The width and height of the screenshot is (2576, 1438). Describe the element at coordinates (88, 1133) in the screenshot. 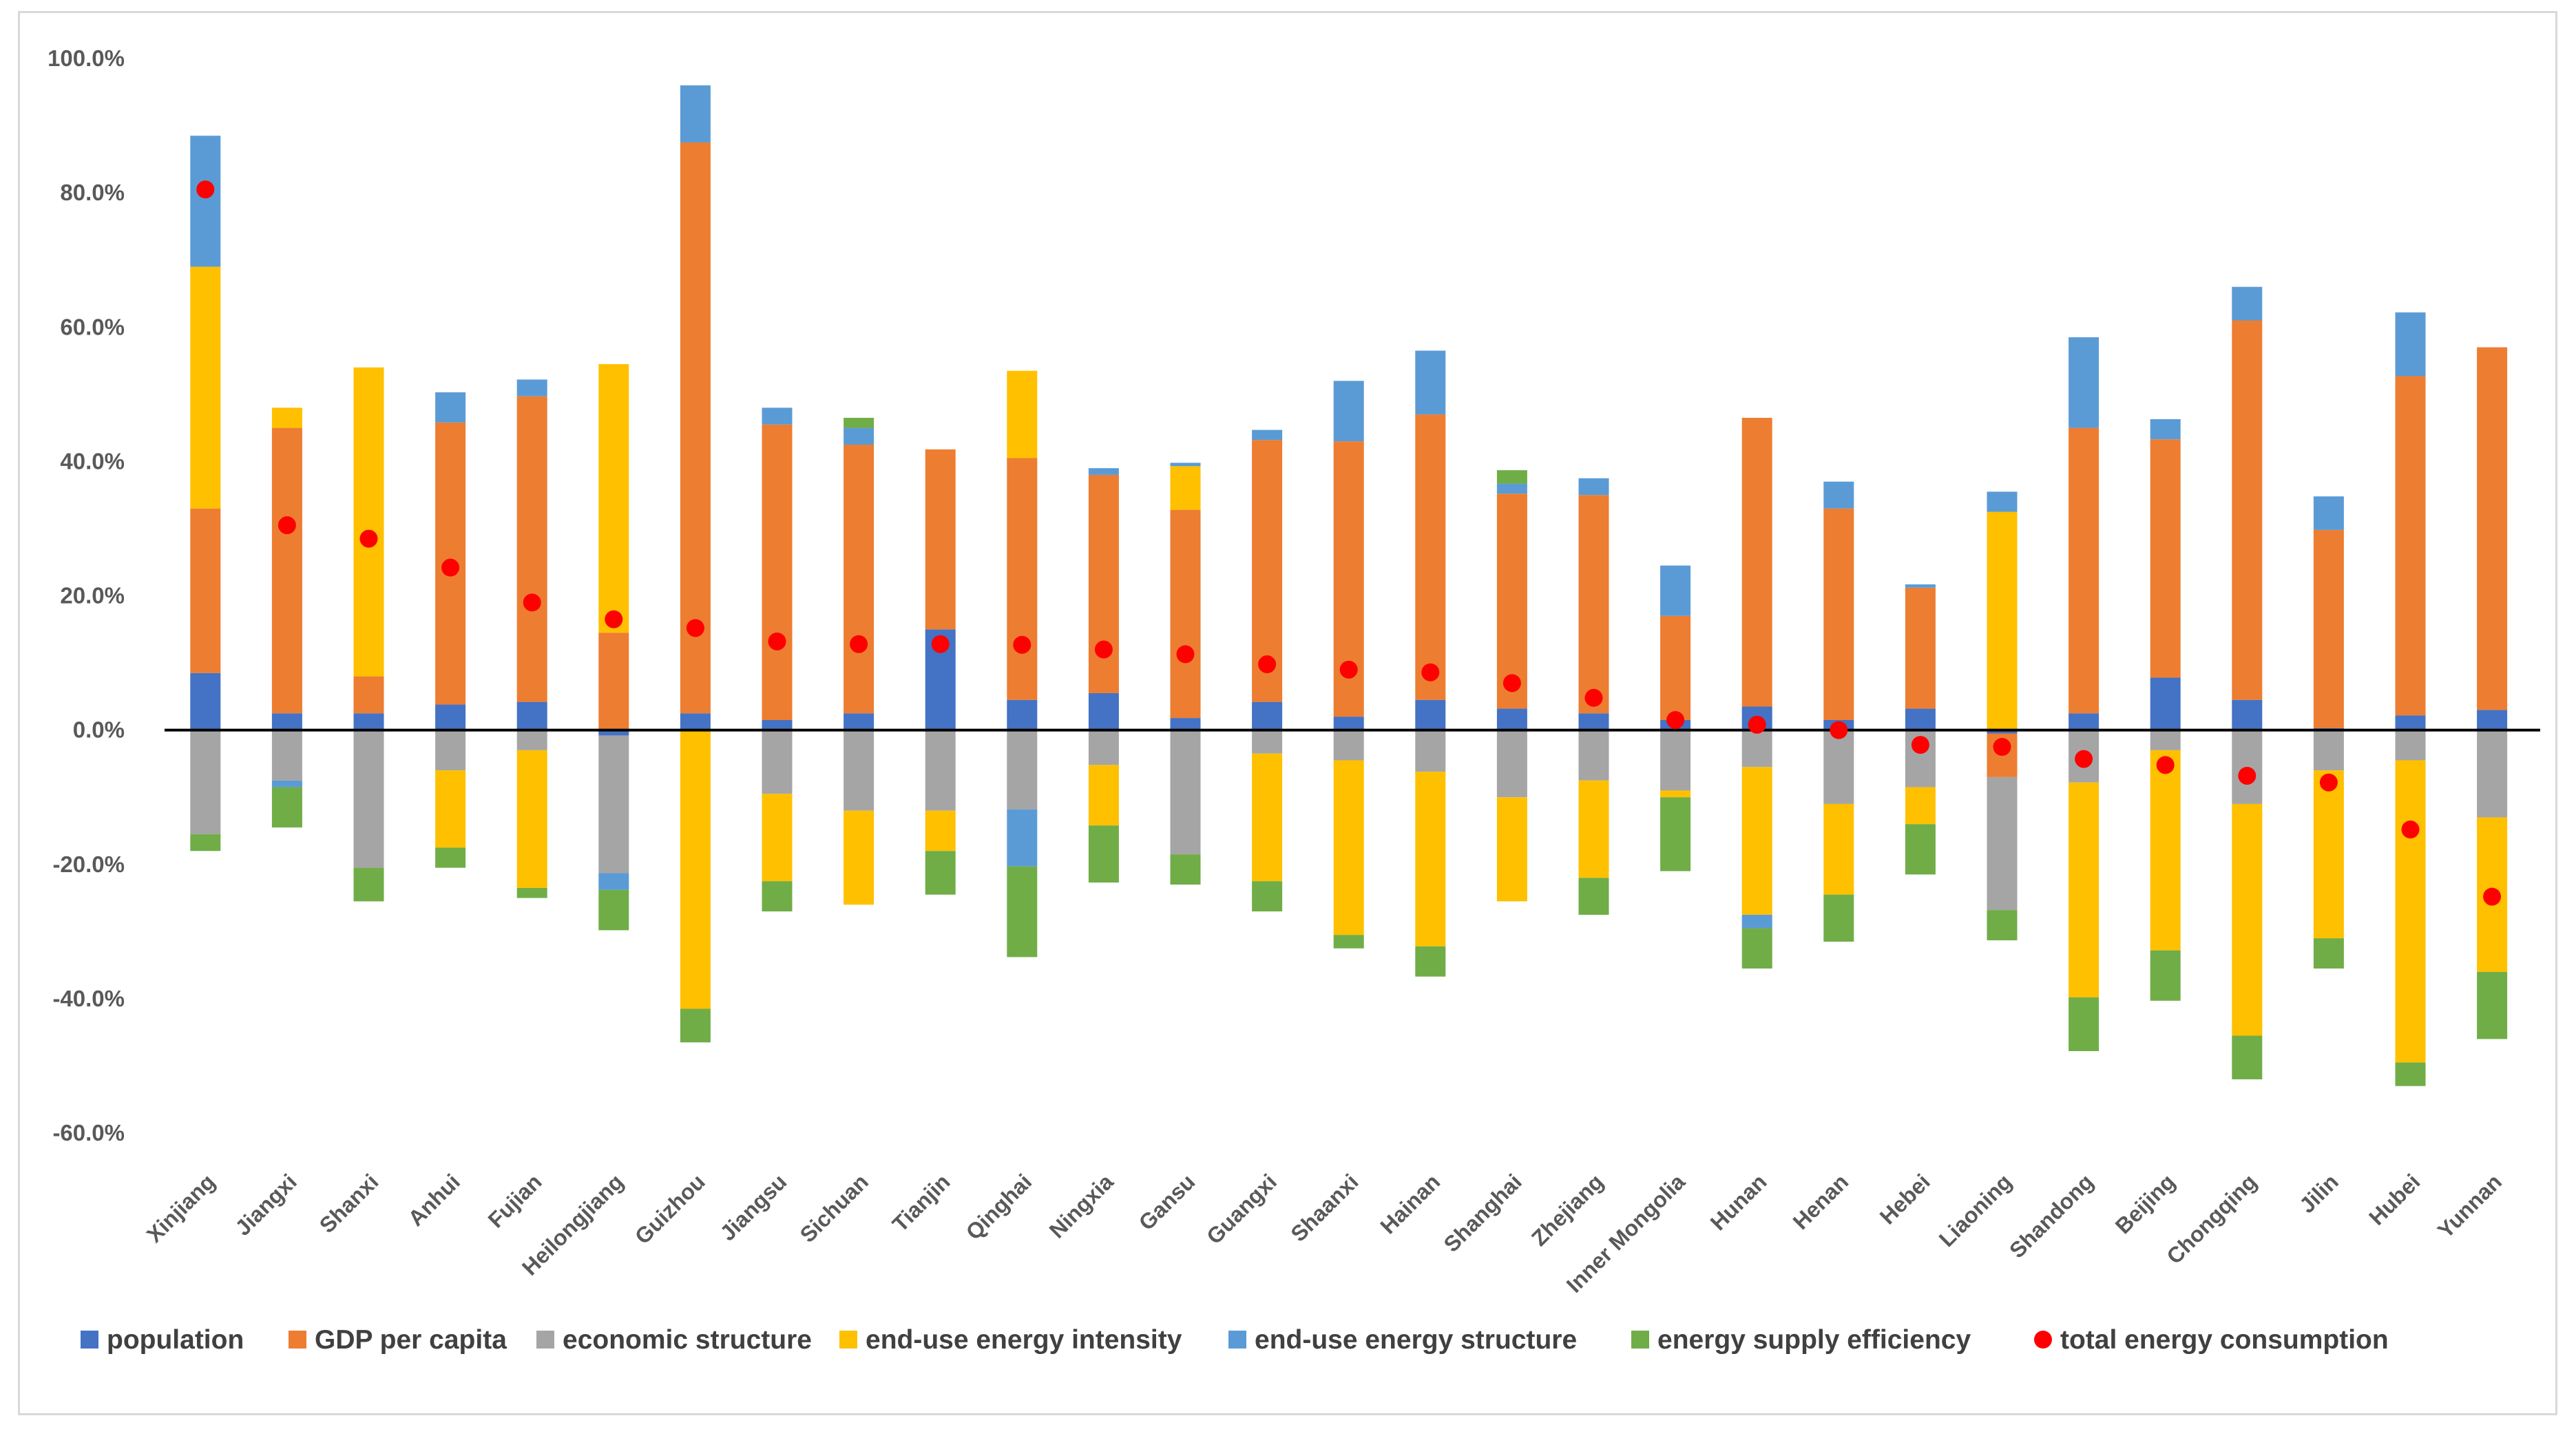

I see `y-tick-label: -60.0%` at that location.